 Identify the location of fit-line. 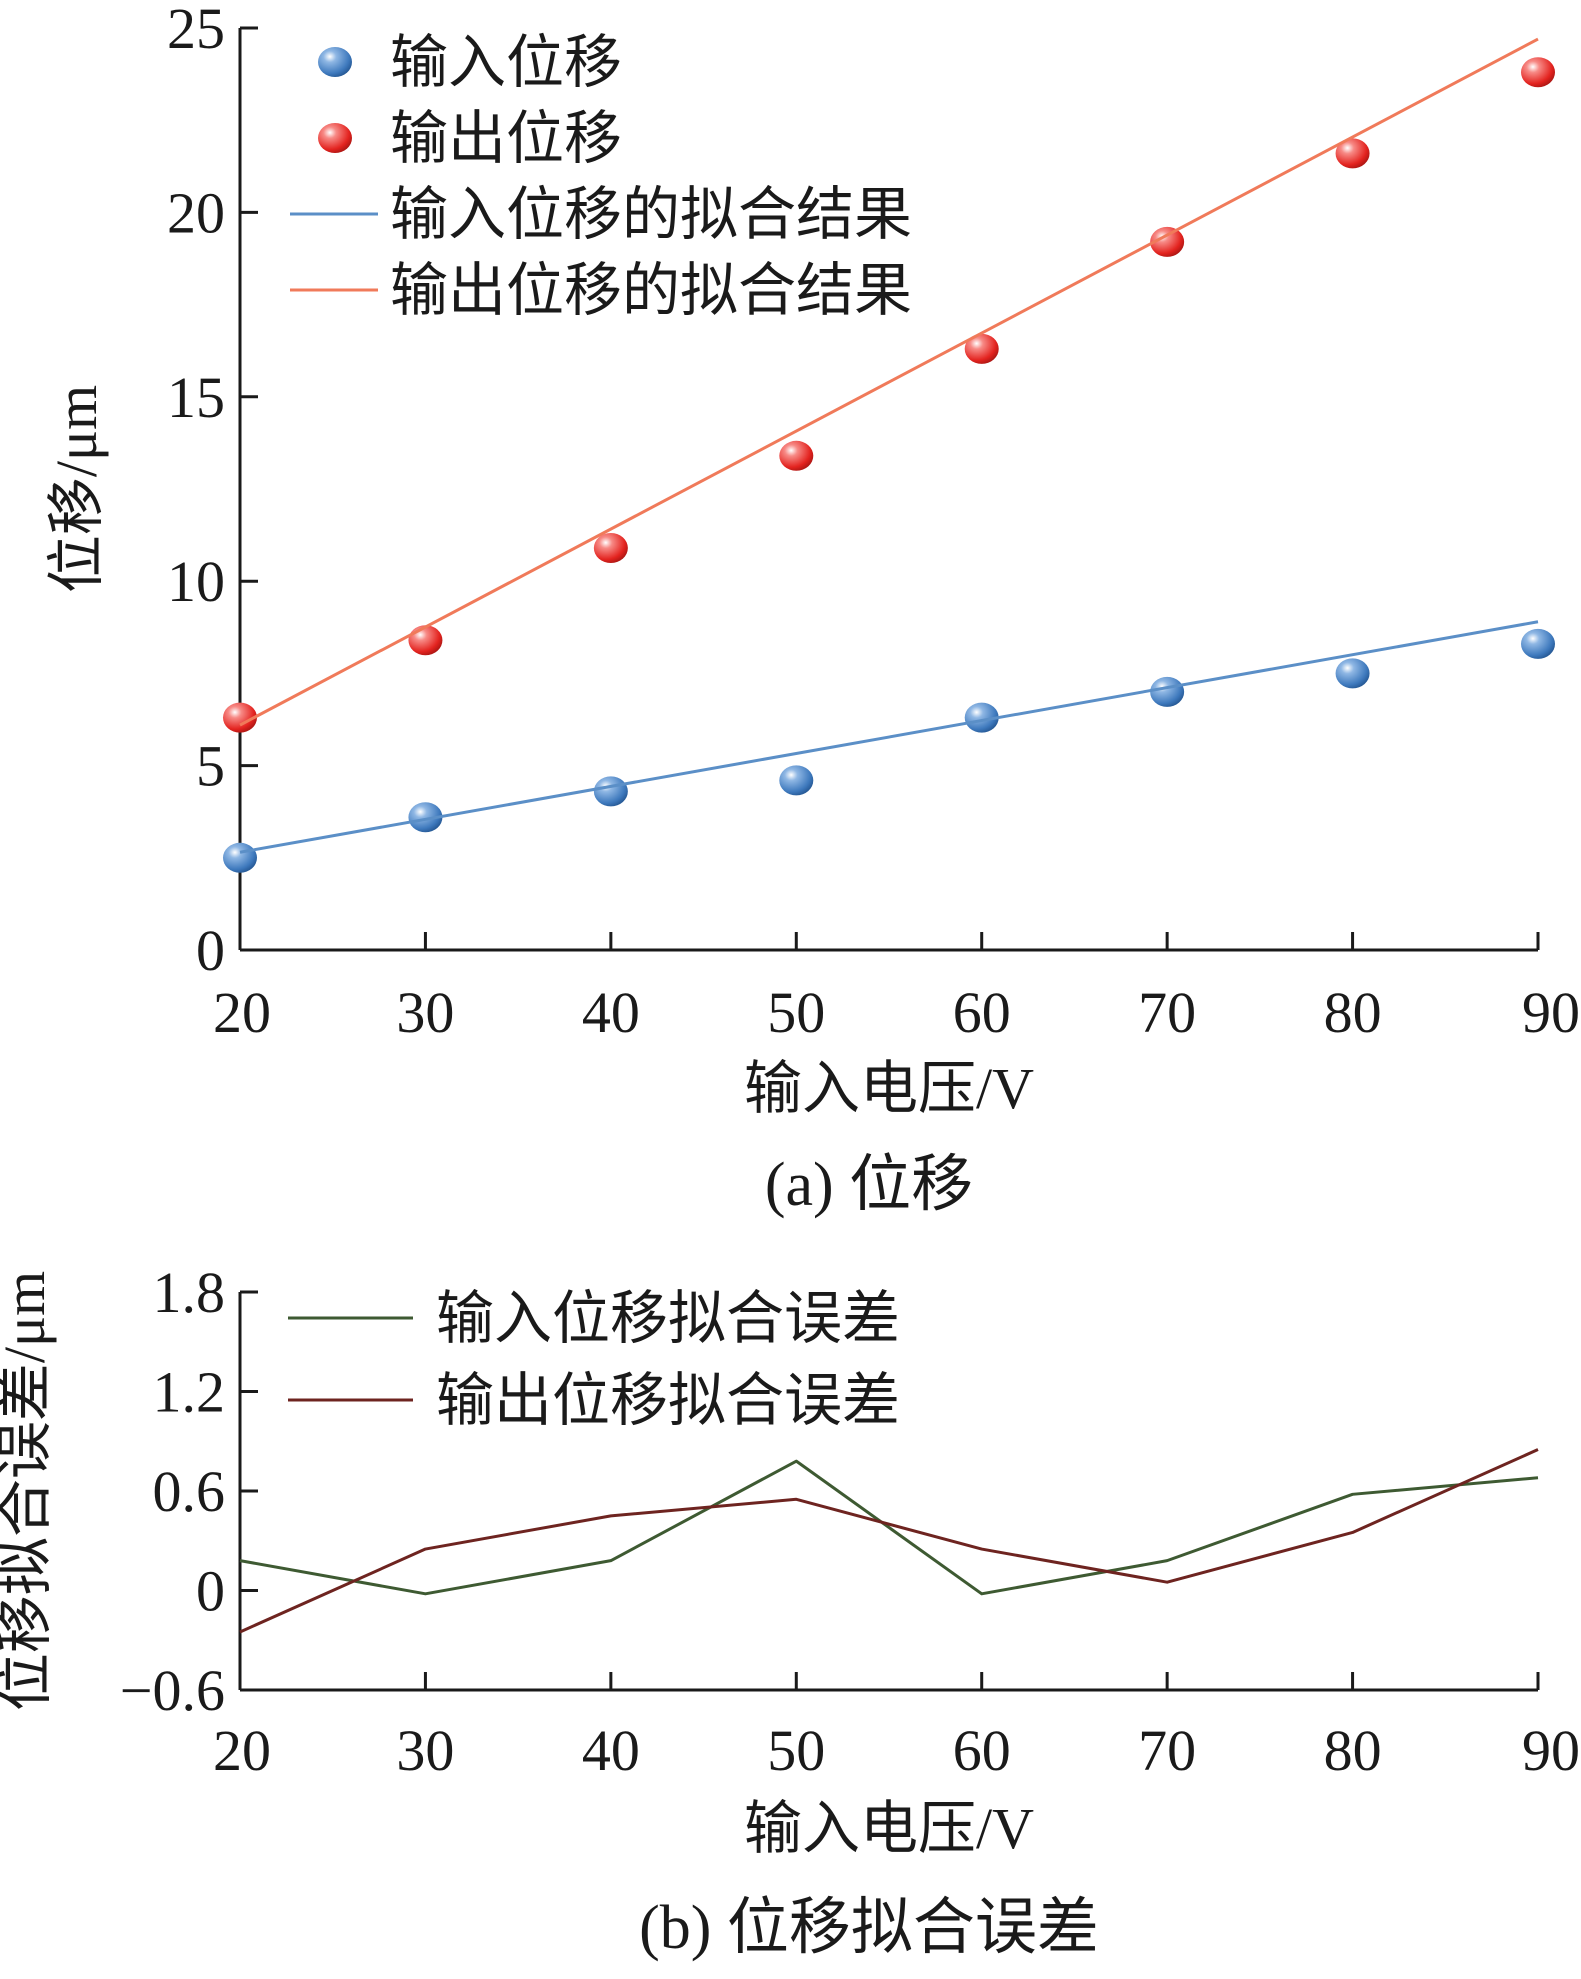
(889, 737).